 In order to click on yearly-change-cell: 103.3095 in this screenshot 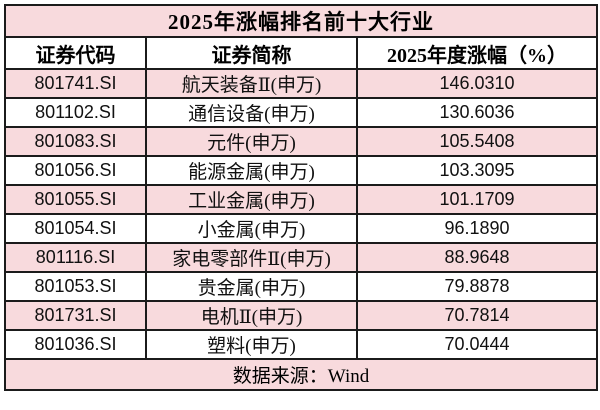, I will do `click(477, 170)`.